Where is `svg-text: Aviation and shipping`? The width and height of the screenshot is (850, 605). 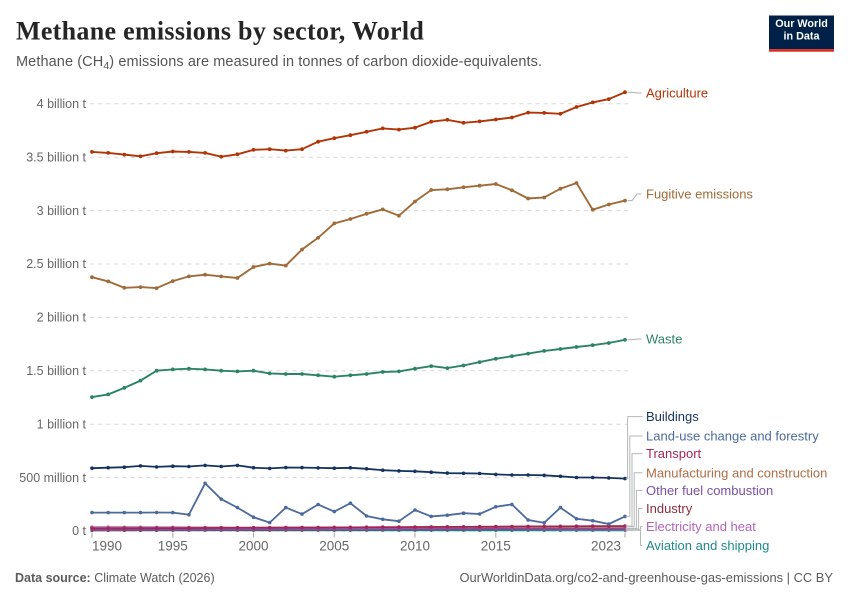
svg-text: Aviation and shipping is located at coordinates (707, 545).